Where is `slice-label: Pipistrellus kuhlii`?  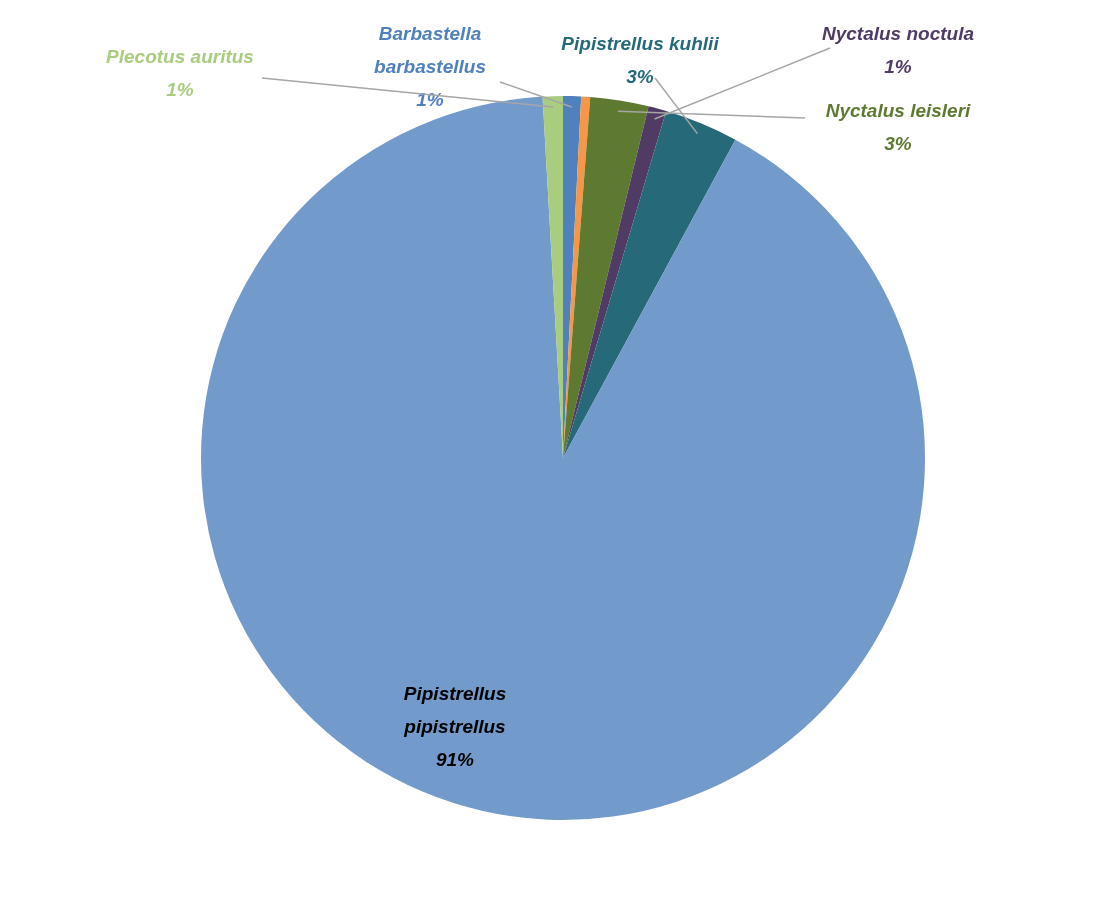 slice-label: Pipistrellus kuhlii is located at coordinates (640, 44).